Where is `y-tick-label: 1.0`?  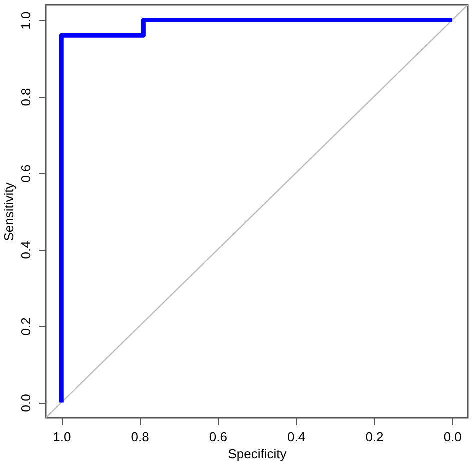 y-tick-label: 1.0 is located at coordinates (26, 21).